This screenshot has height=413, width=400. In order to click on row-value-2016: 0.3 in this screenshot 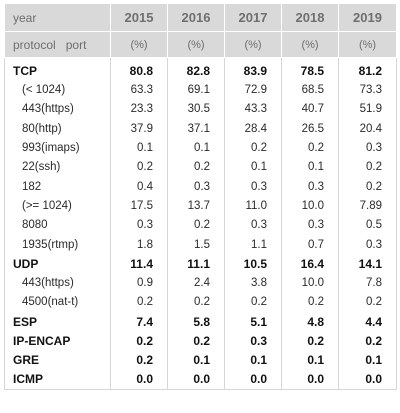, I will do `click(196, 187)`.